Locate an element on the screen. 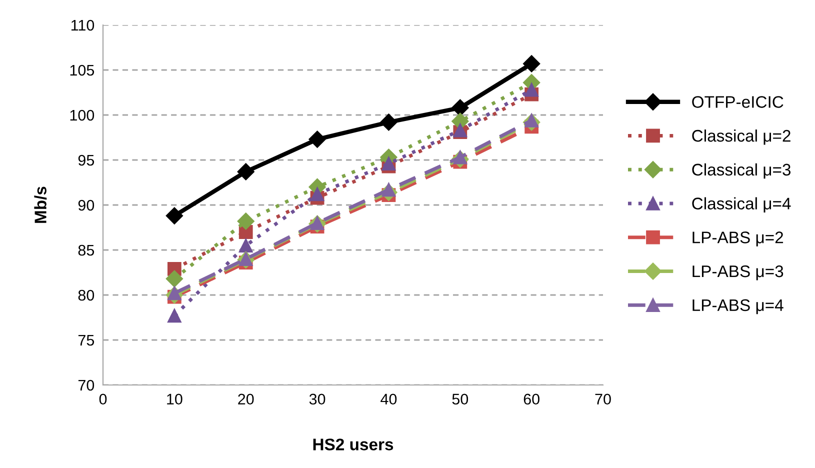  x-tick-label: 20 is located at coordinates (246, 399).